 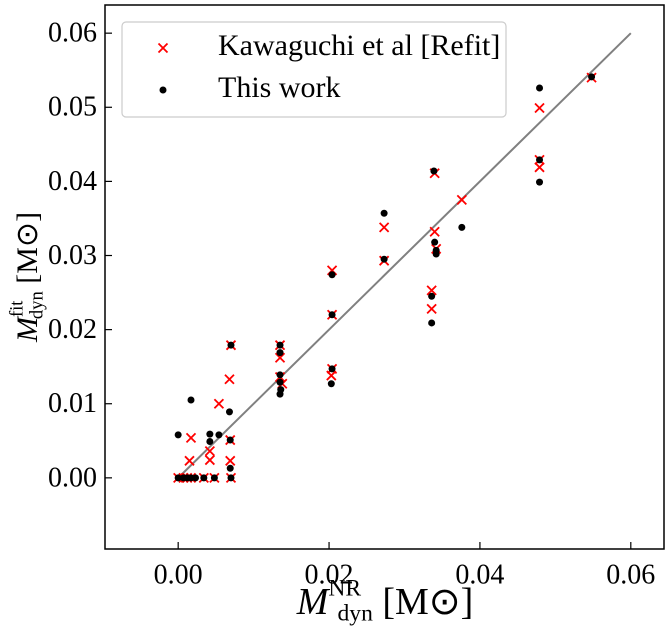 What do you see at coordinates (27, 329) in the screenshot?
I see `y-axis-label-symbol: M` at bounding box center [27, 329].